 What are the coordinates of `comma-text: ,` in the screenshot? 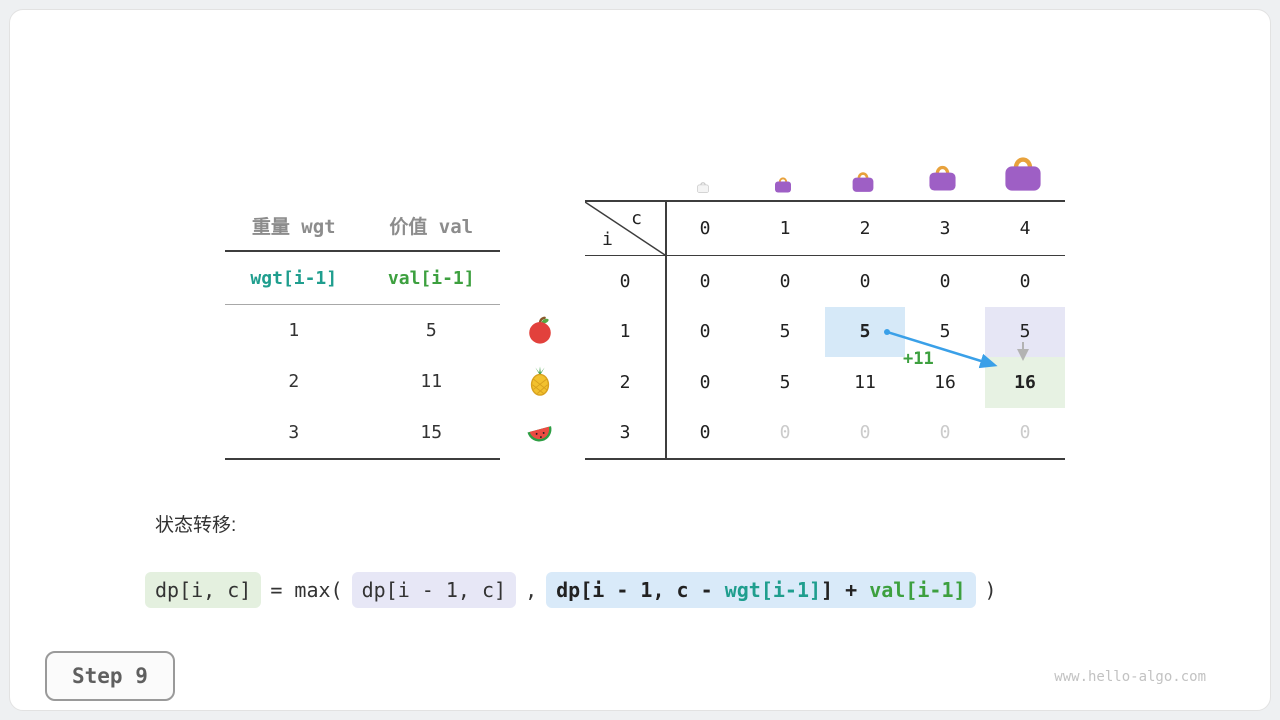 It's located at (531, 590).